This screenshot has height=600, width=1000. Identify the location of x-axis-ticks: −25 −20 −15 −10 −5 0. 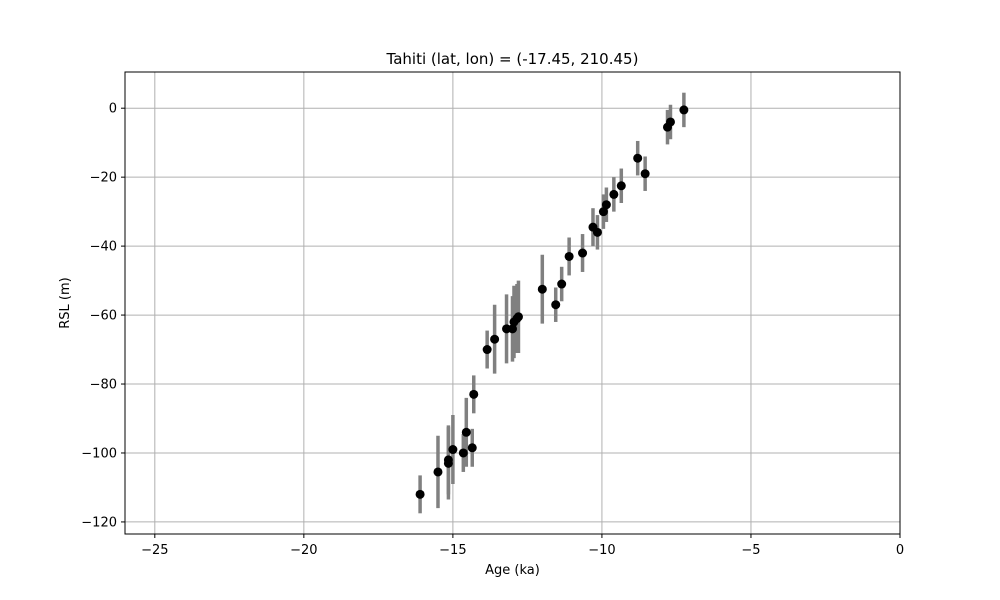
(522, 546).